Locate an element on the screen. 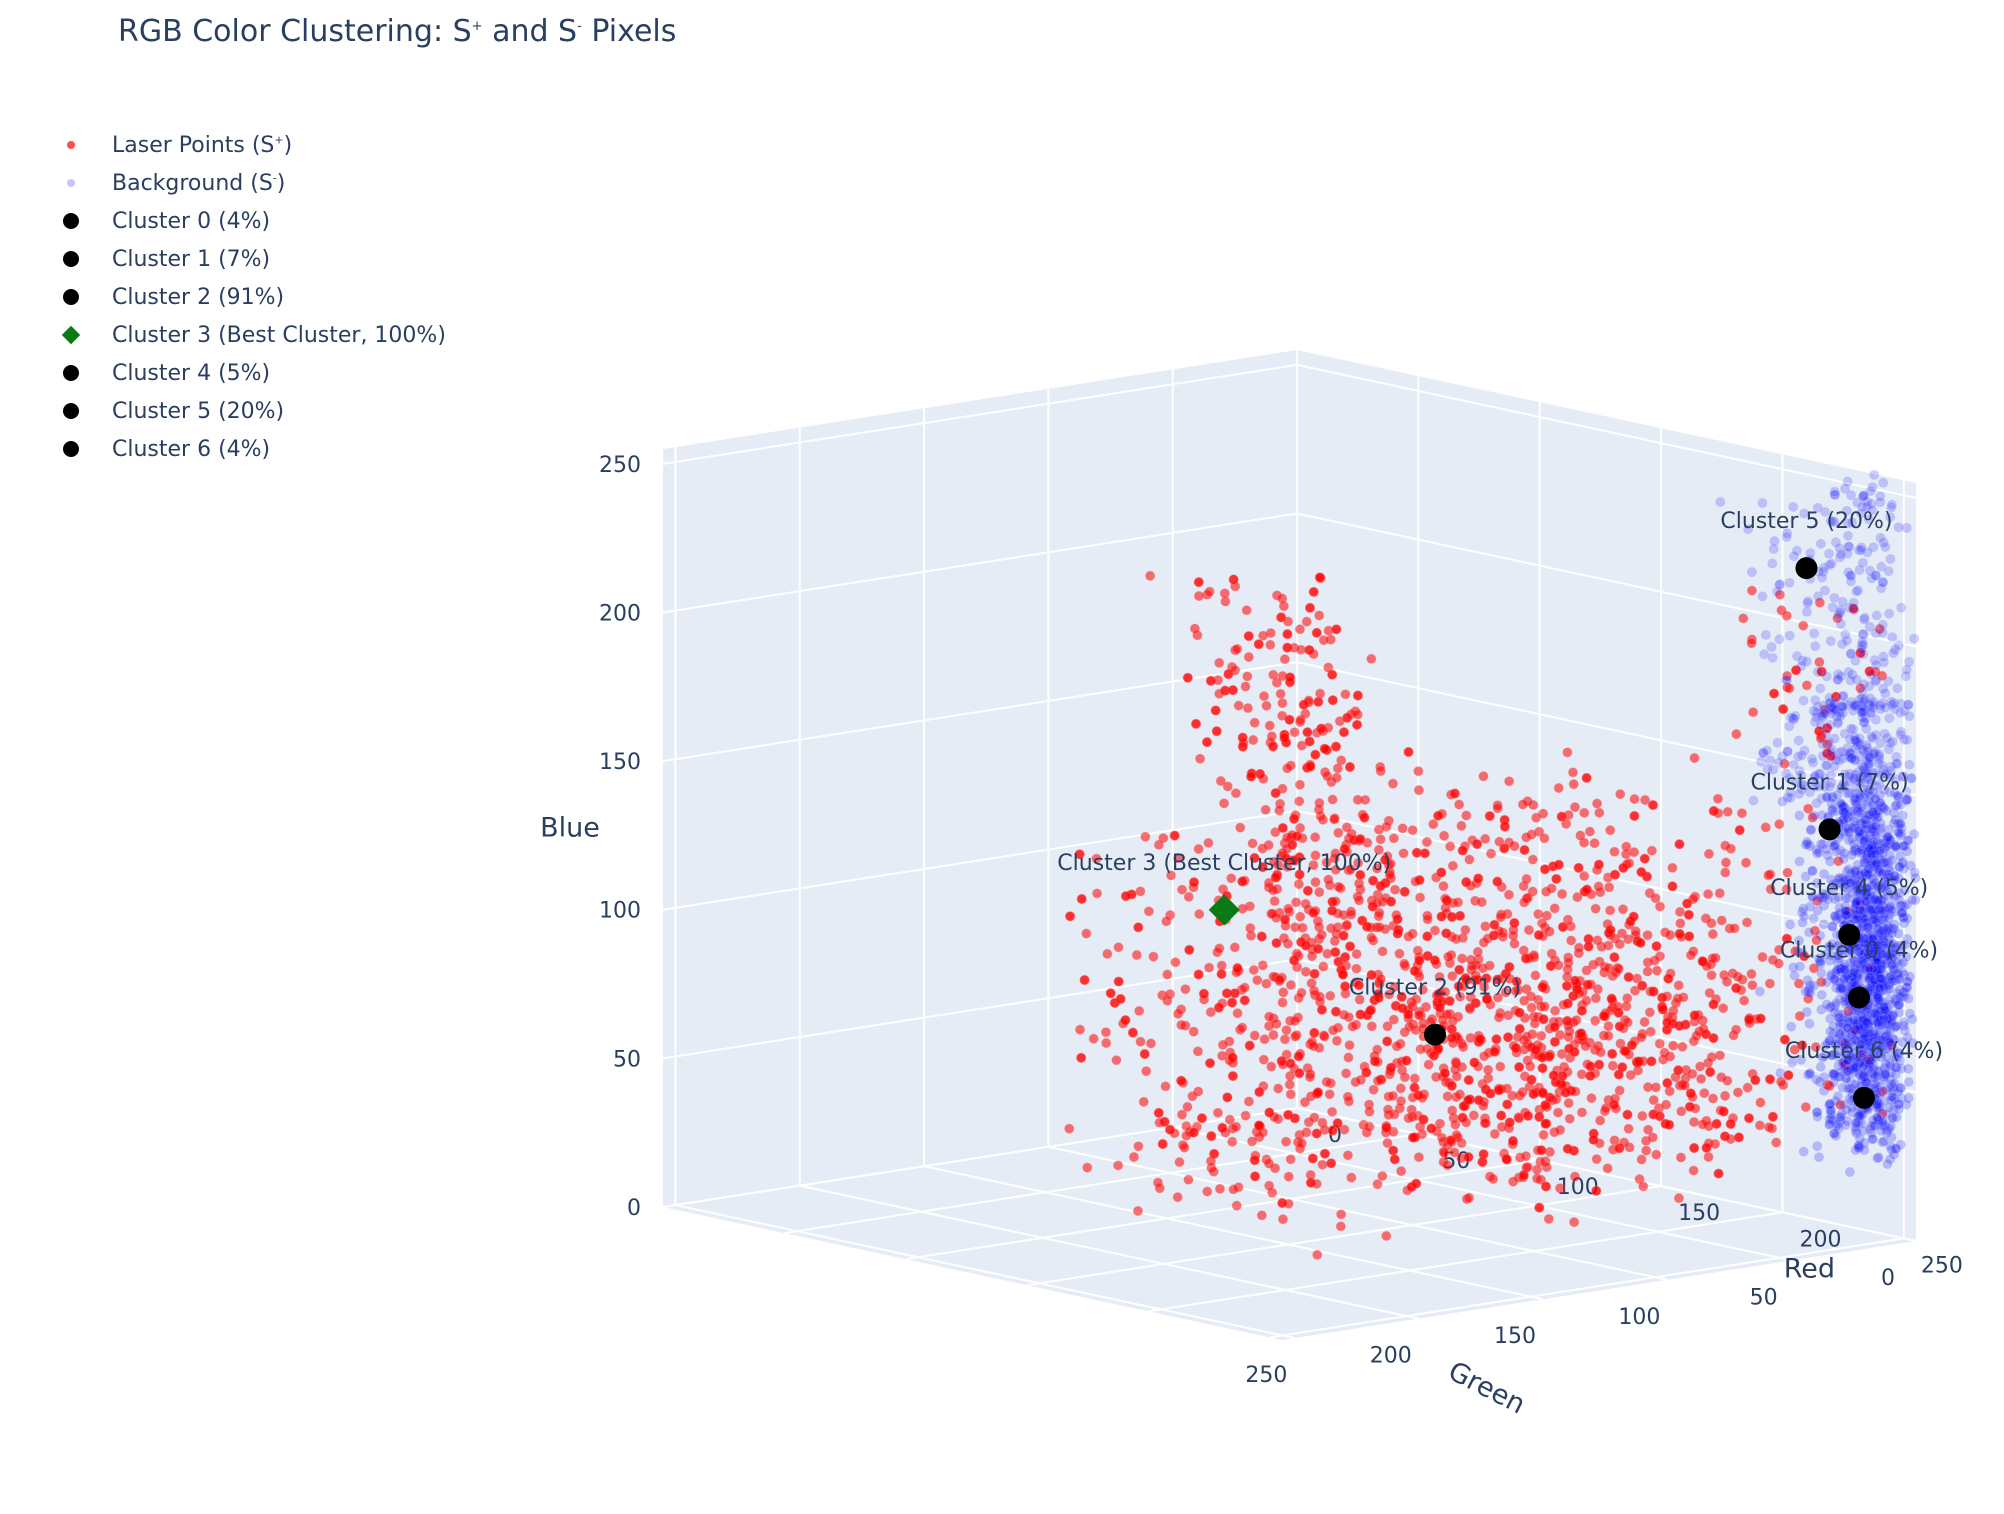 The image size is (2004, 1514). legend-item: Background (S-) is located at coordinates (251, 183).